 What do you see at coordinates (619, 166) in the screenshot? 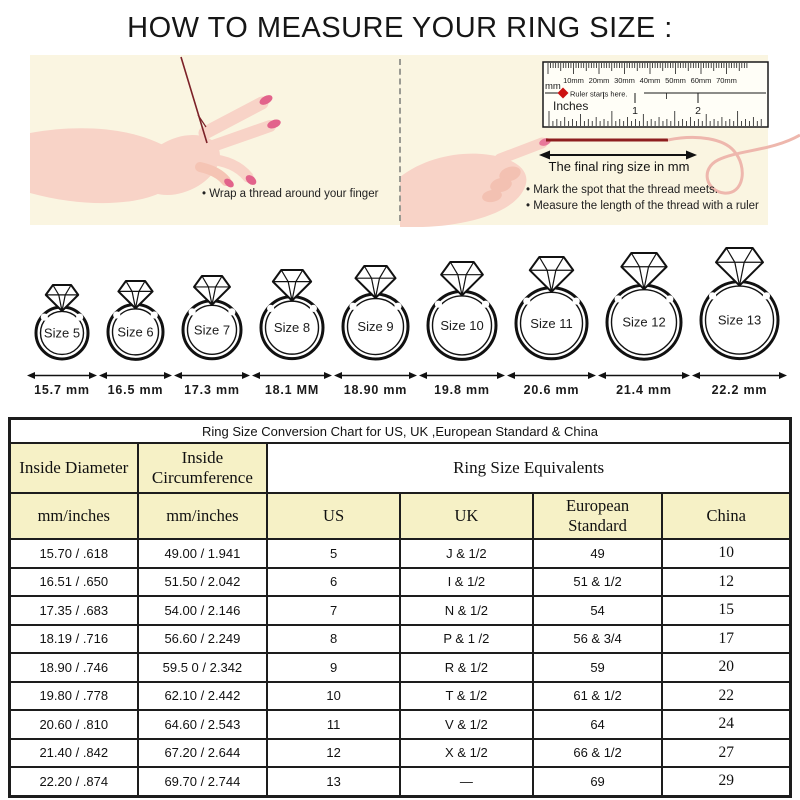
I see `final-size-label: The final ring size in mm` at bounding box center [619, 166].